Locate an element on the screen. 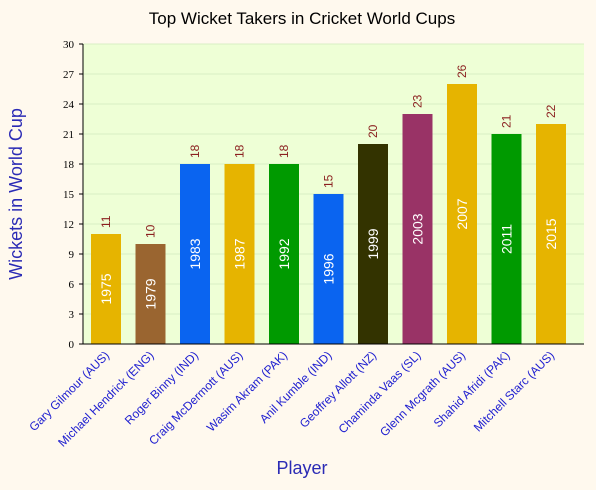 This screenshot has width=596, height=490. y-tick-labels: 0 3 6 9 12 15 18 21 24 27 30 is located at coordinates (73, 195).